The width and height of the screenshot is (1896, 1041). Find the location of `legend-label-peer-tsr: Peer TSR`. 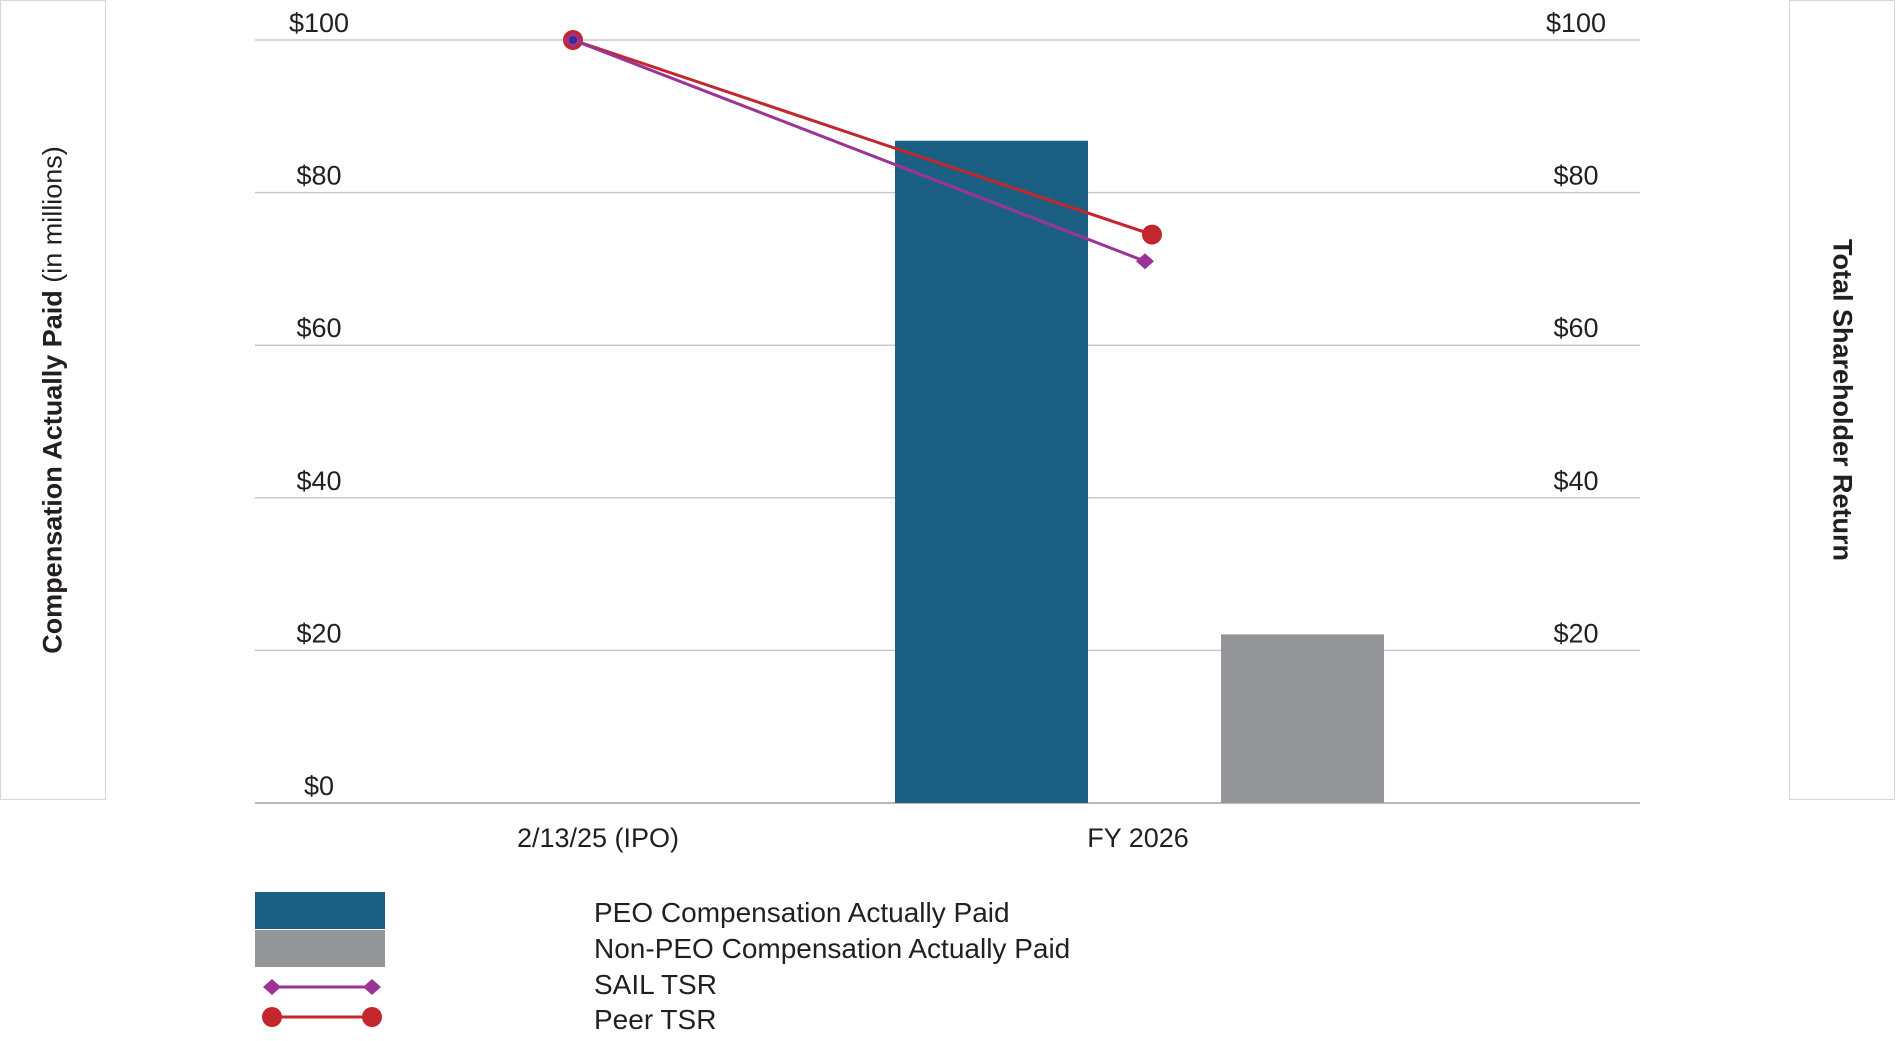

legend-label-peer-tsr: Peer TSR is located at coordinates (655, 1019).